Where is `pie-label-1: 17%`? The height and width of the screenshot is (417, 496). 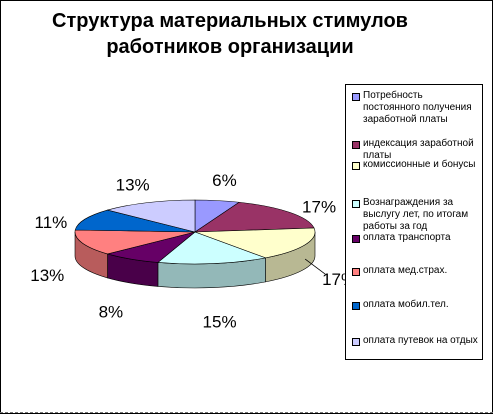 pie-label-1: 17% is located at coordinates (319, 206).